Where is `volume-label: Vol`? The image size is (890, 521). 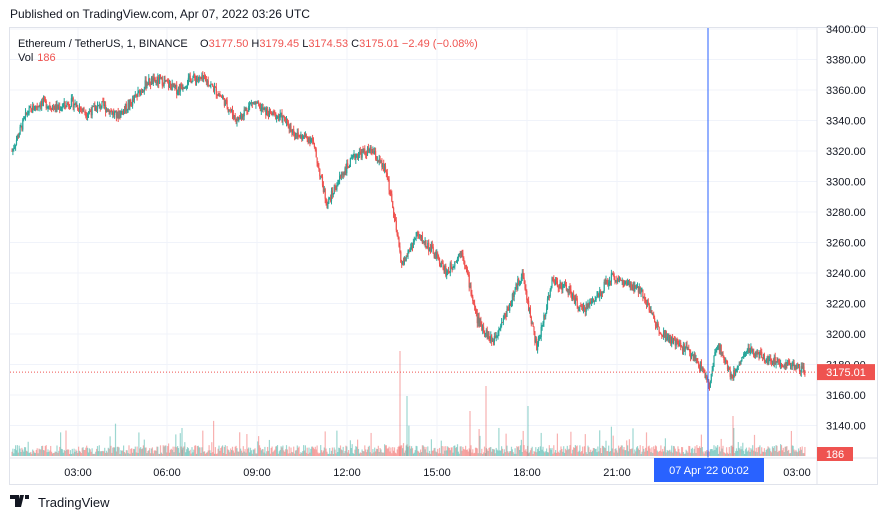 volume-label: Vol is located at coordinates (26, 58).